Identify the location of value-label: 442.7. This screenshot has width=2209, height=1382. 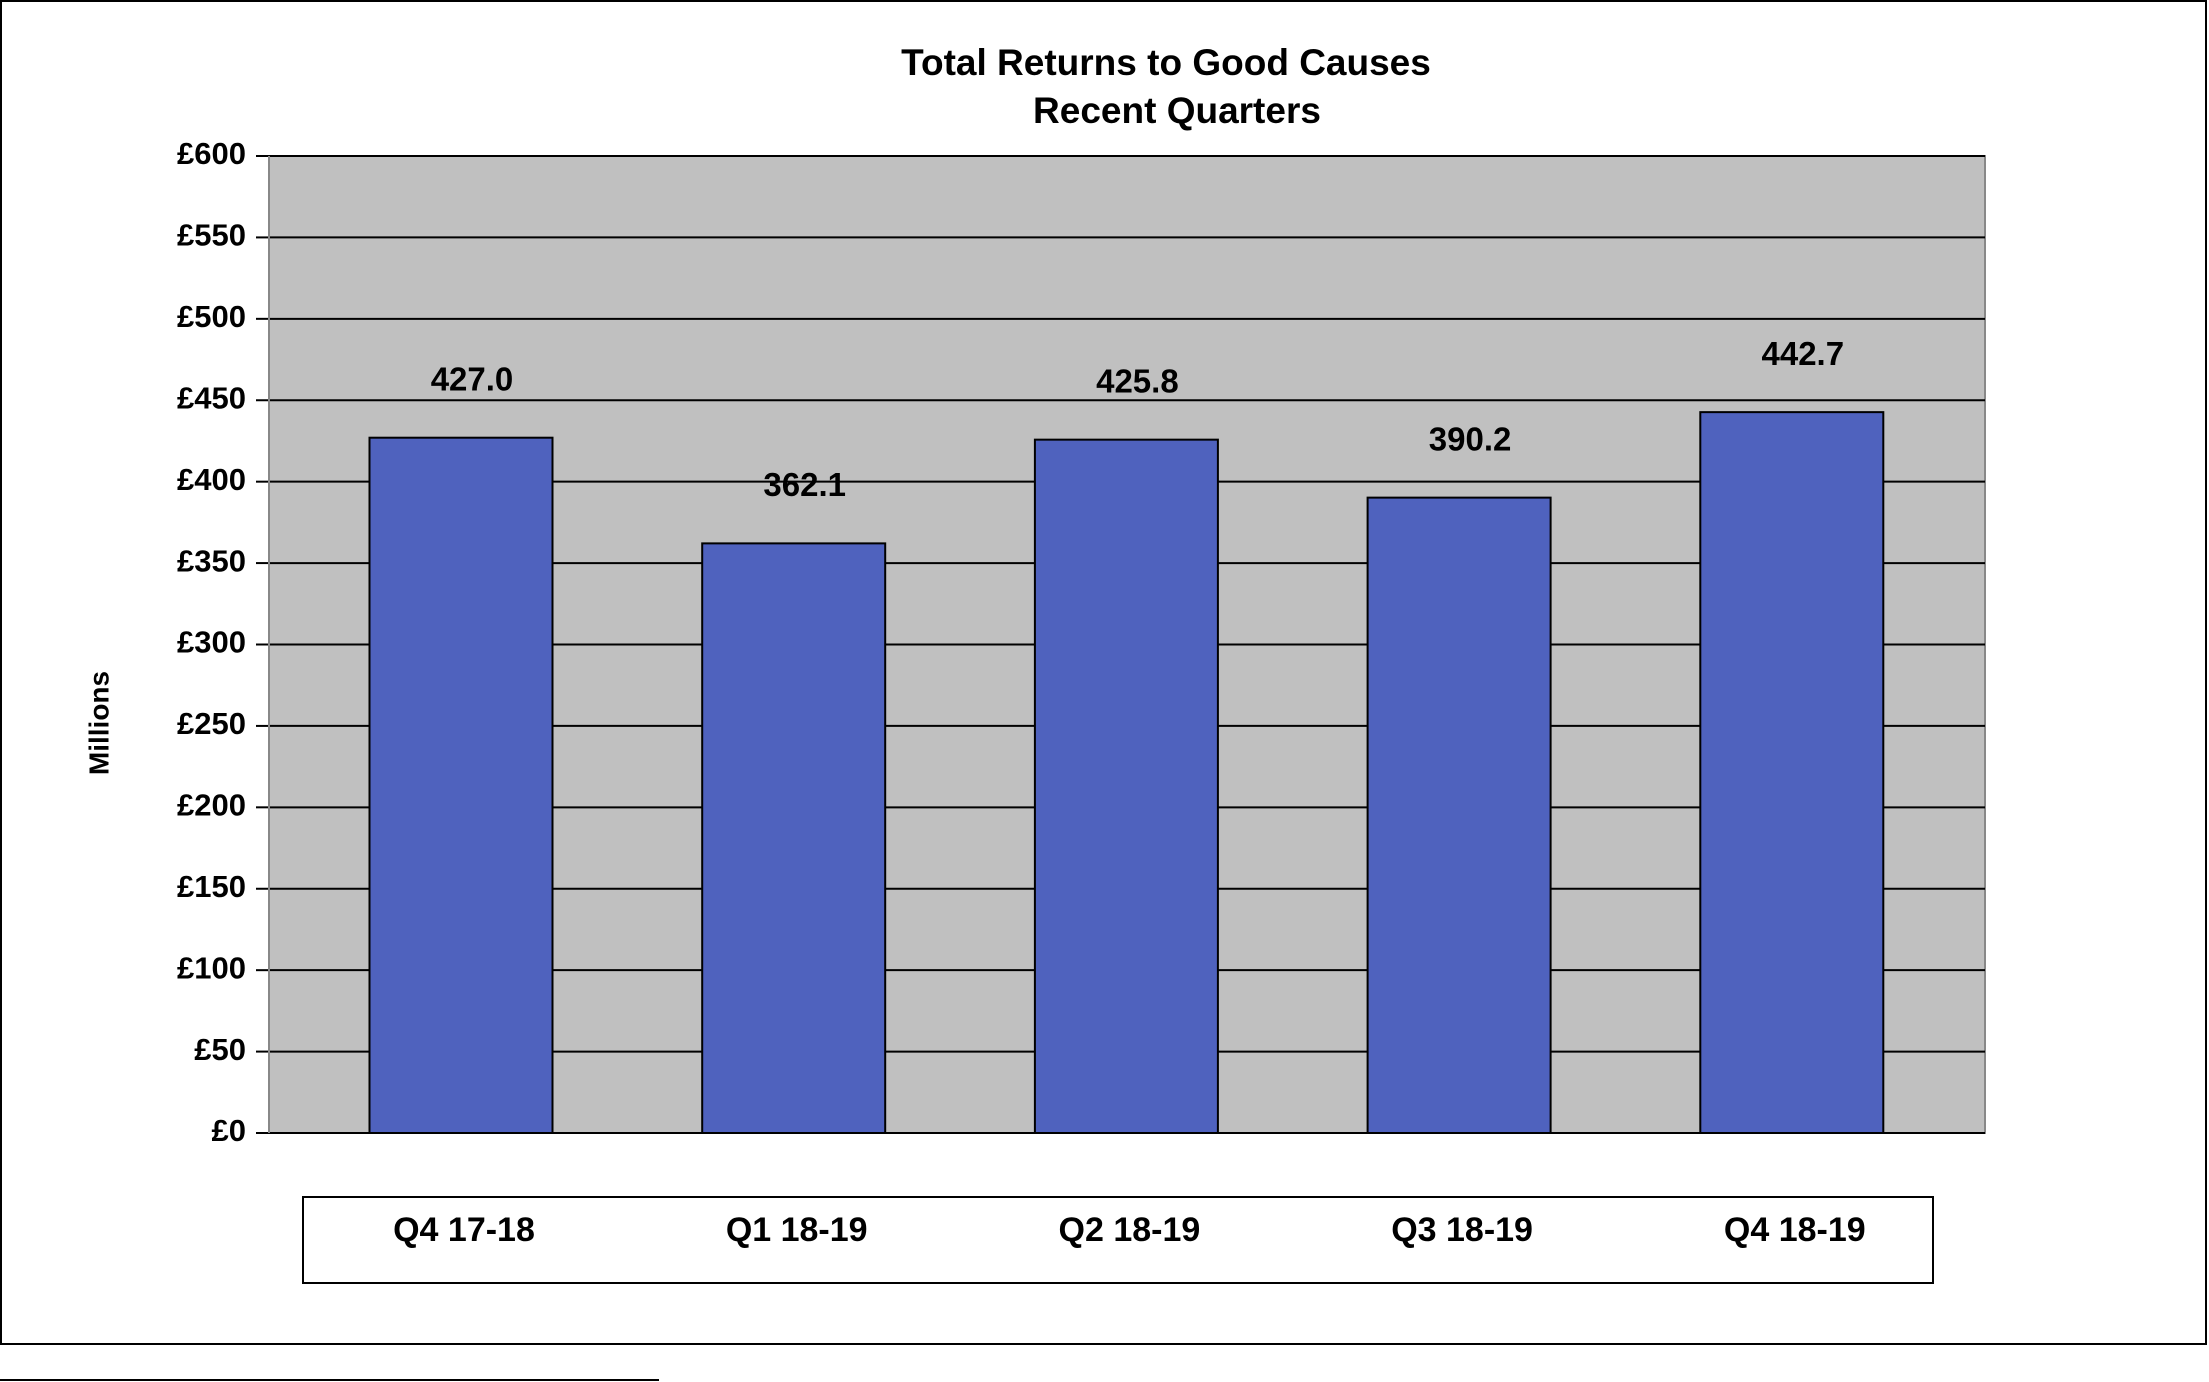
(1803, 353).